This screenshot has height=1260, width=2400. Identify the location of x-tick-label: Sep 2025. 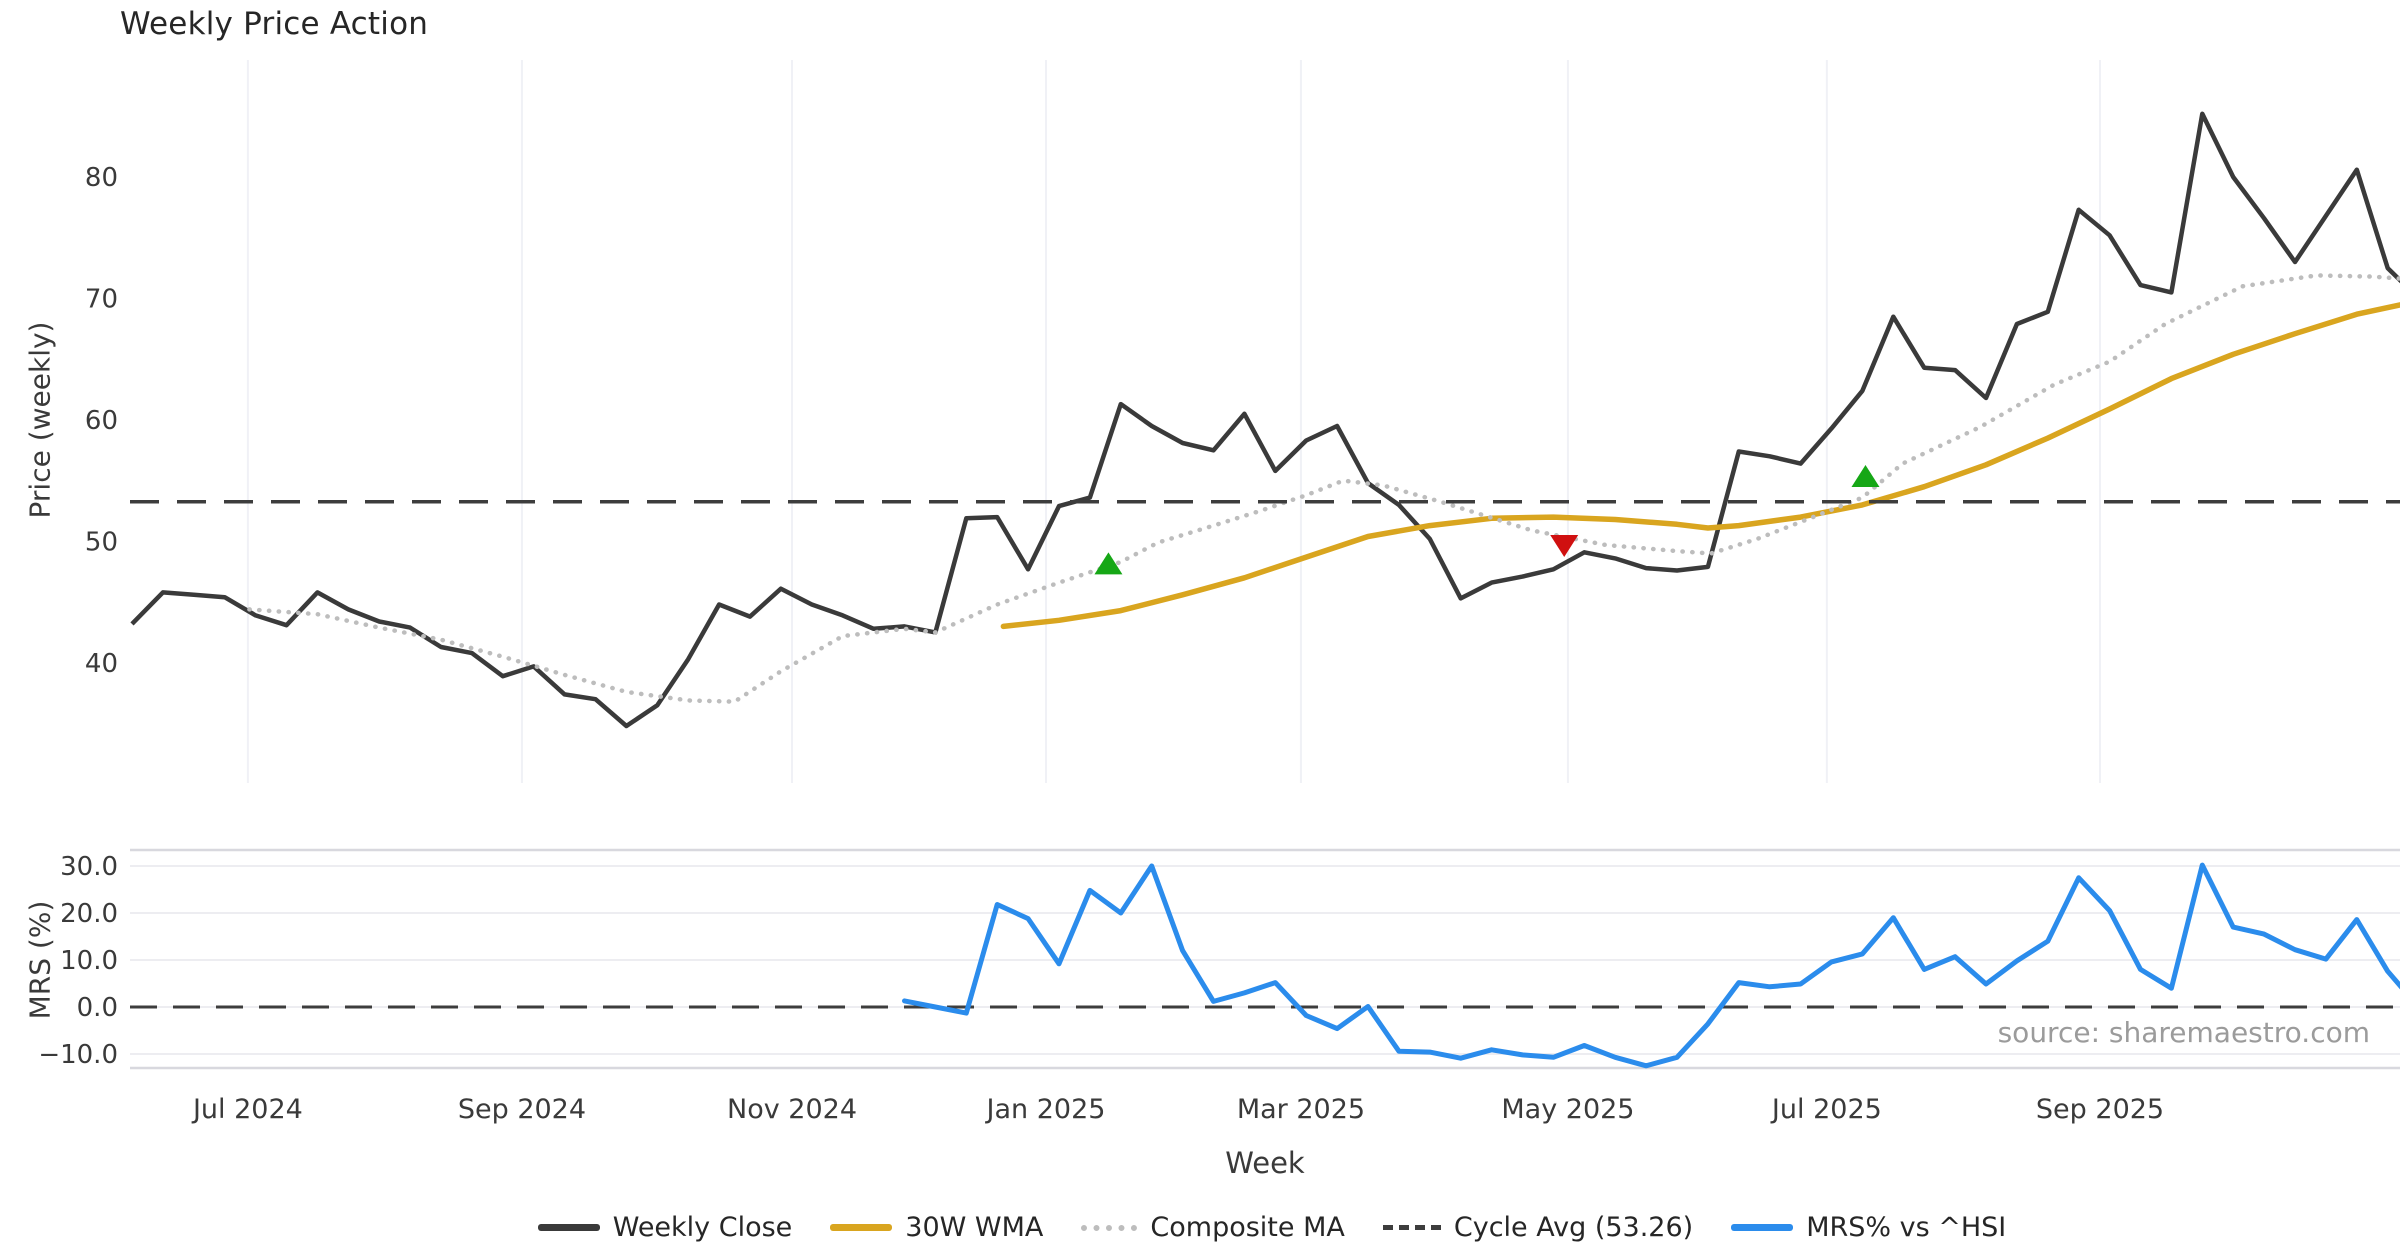
(2100, 1109).